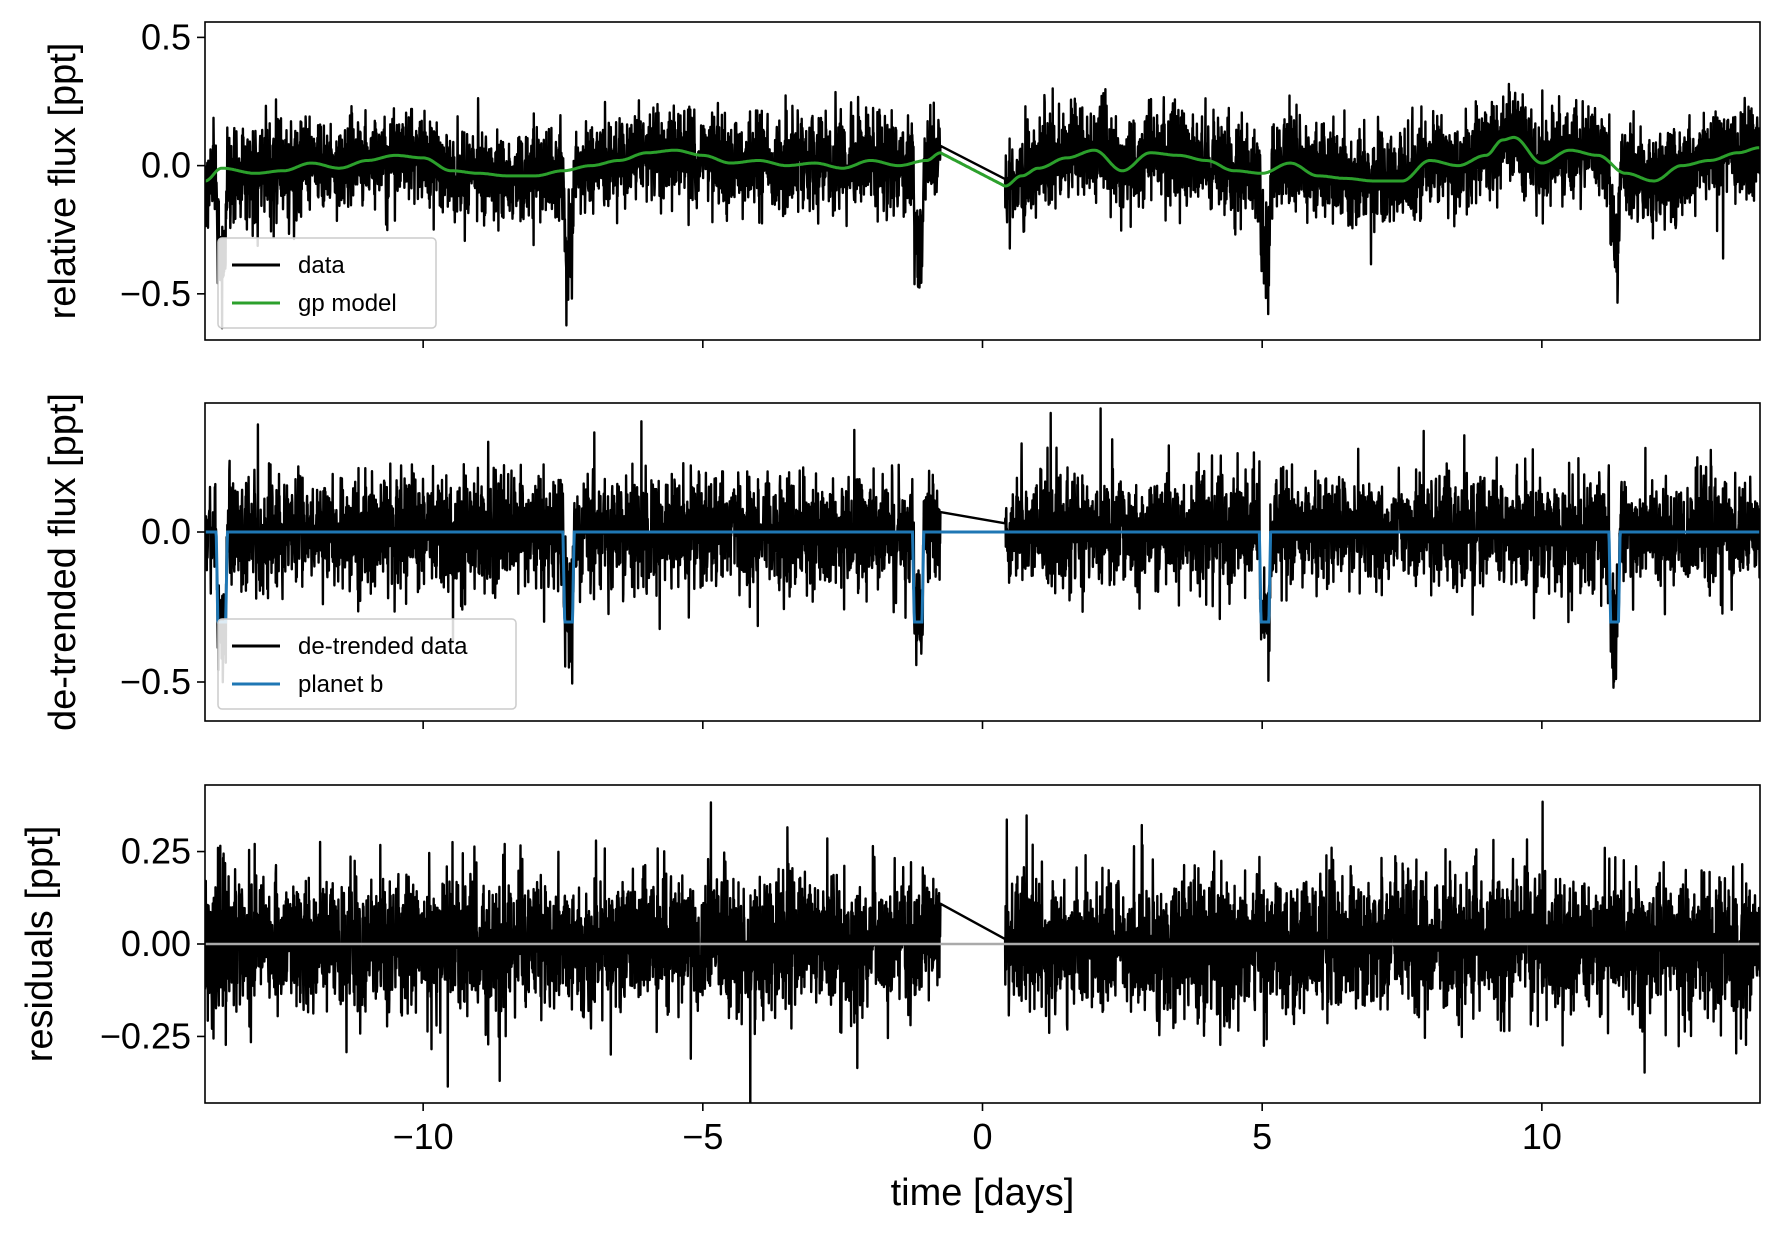 This screenshot has width=1774, height=1233. Describe the element at coordinates (982, 161) in the screenshot. I see `gp-model-line` at that location.